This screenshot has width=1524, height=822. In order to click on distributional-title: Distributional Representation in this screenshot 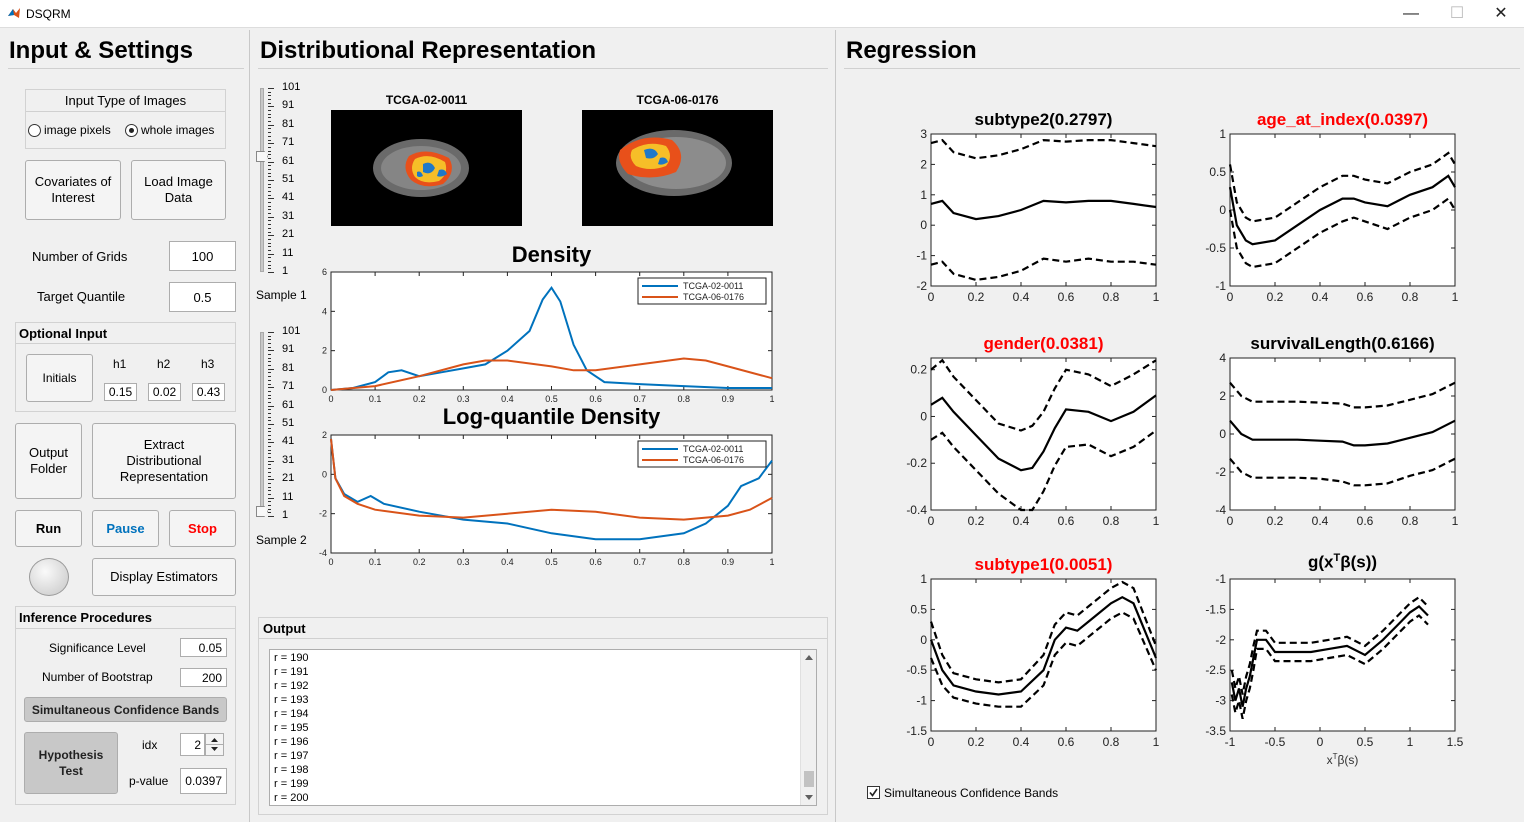, I will do `click(428, 50)`.